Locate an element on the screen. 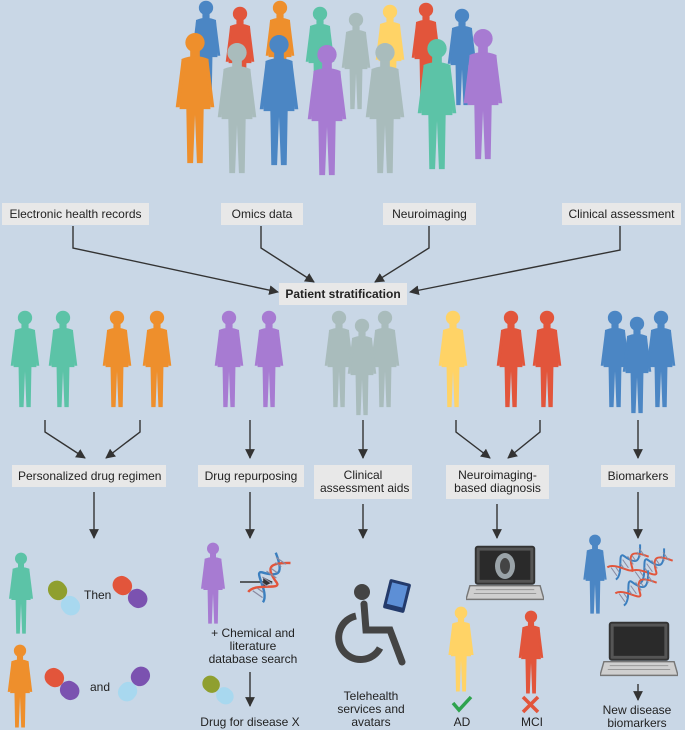  group-arrows is located at coordinates (343, 439).